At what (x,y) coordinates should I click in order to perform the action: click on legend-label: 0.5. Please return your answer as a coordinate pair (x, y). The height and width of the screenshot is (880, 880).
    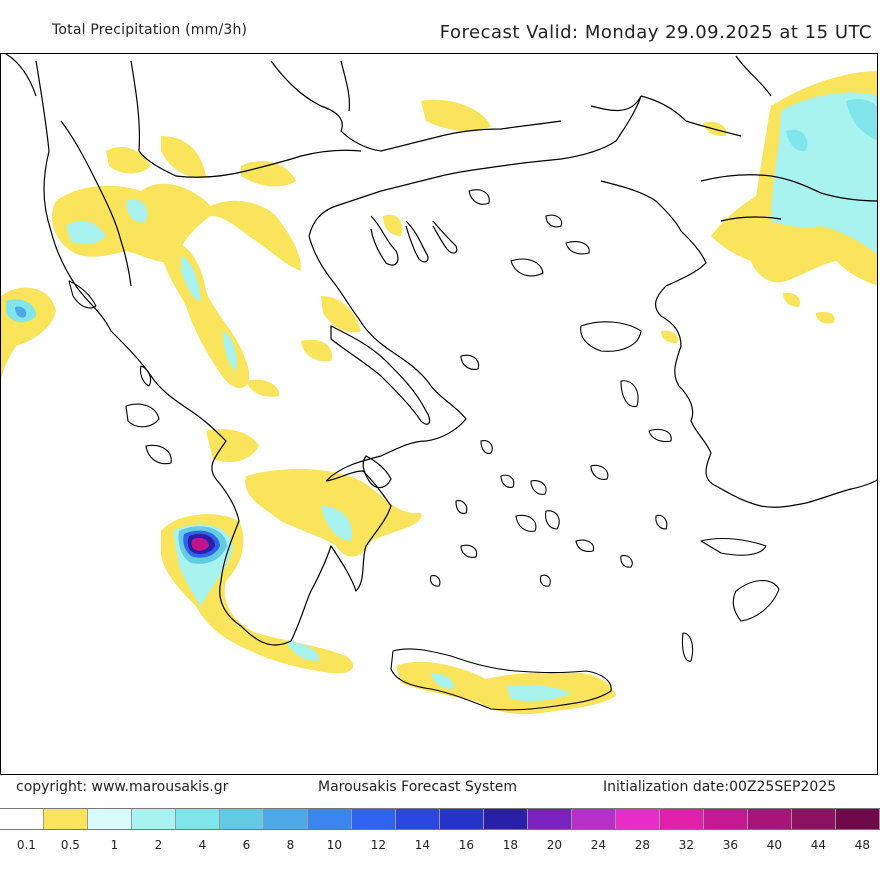
    Looking at the image, I should click on (70, 845).